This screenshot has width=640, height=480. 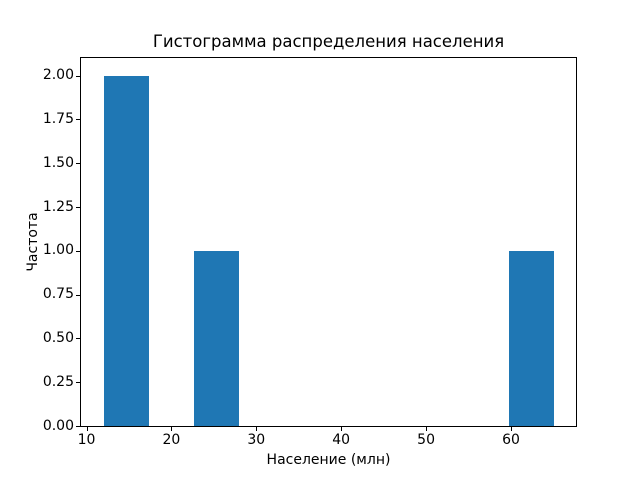 I want to click on y-tick-label: 0.00, so click(x=58, y=425).